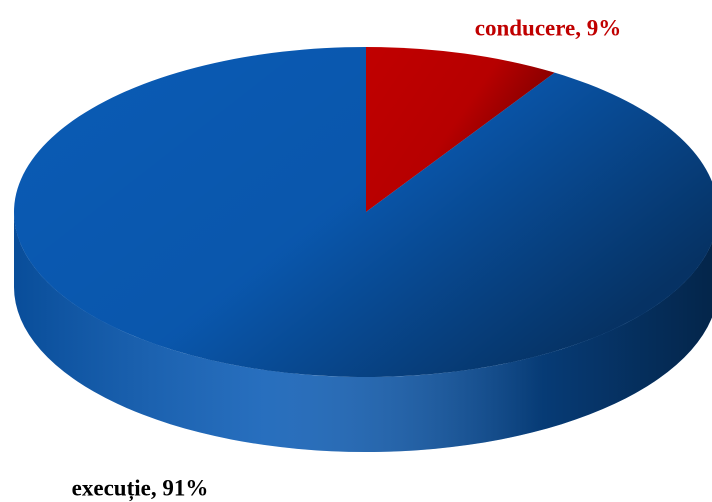 The image size is (712, 502). I want to click on data-label: execuție, 91%, so click(140, 488).